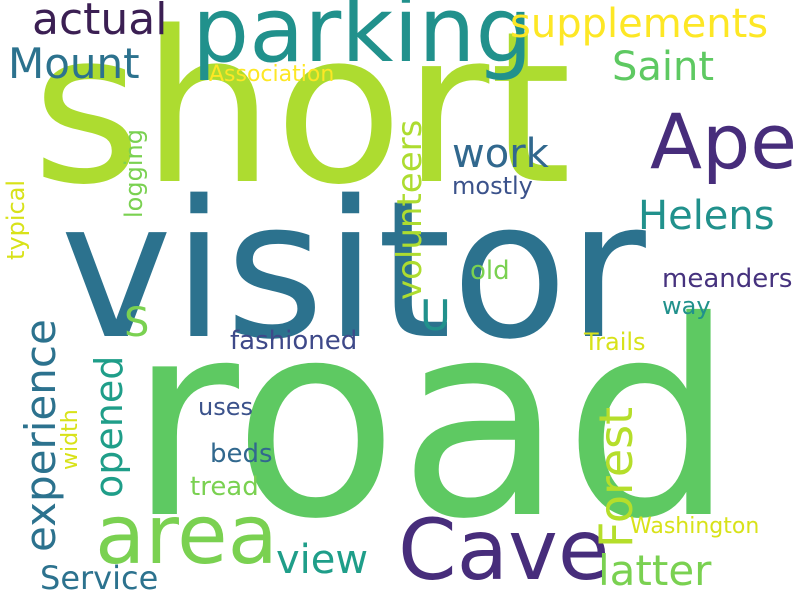  I want to click on word-meanders: meanders, so click(727, 279).